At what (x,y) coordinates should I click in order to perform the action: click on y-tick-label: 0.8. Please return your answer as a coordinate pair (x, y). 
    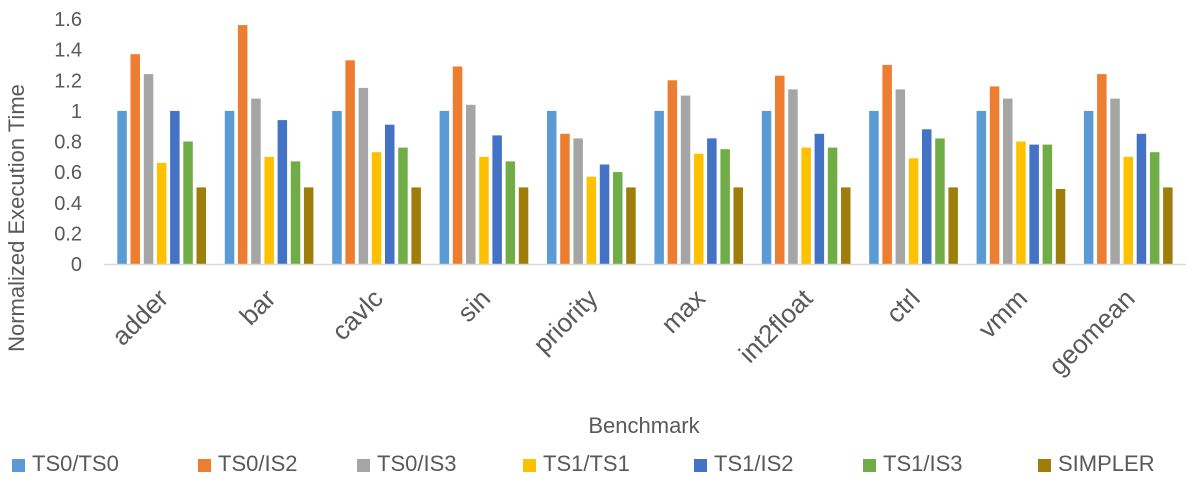
    Looking at the image, I should click on (68, 143).